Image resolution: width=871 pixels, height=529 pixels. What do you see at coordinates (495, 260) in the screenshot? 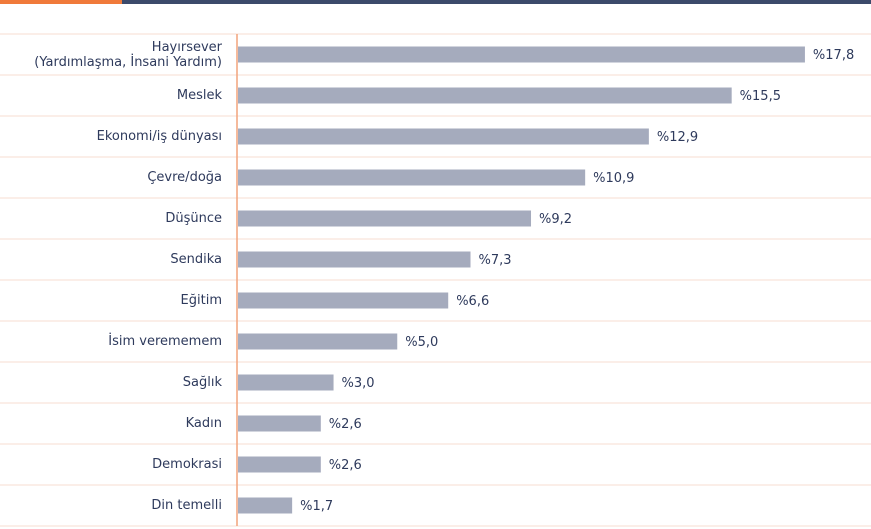
I see `value-label: %7,3` at bounding box center [495, 260].